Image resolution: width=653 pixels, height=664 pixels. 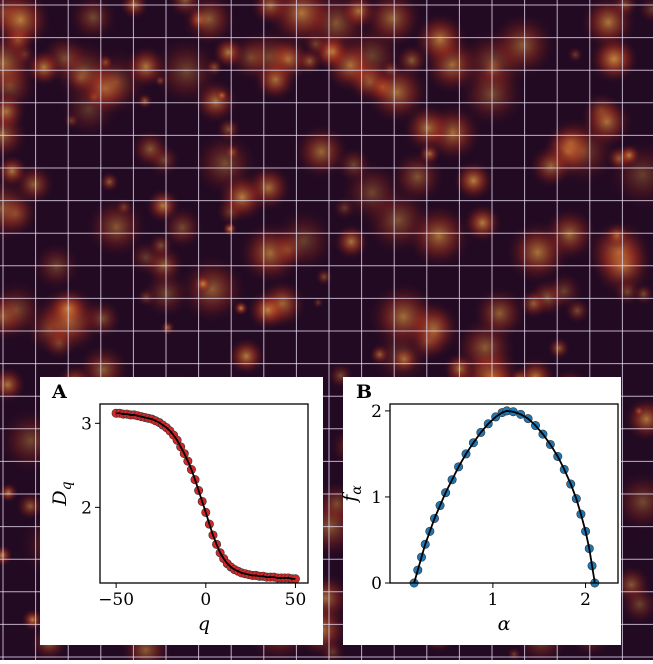 I want to click on y-axis-label: Dq, so click(x=62, y=493).